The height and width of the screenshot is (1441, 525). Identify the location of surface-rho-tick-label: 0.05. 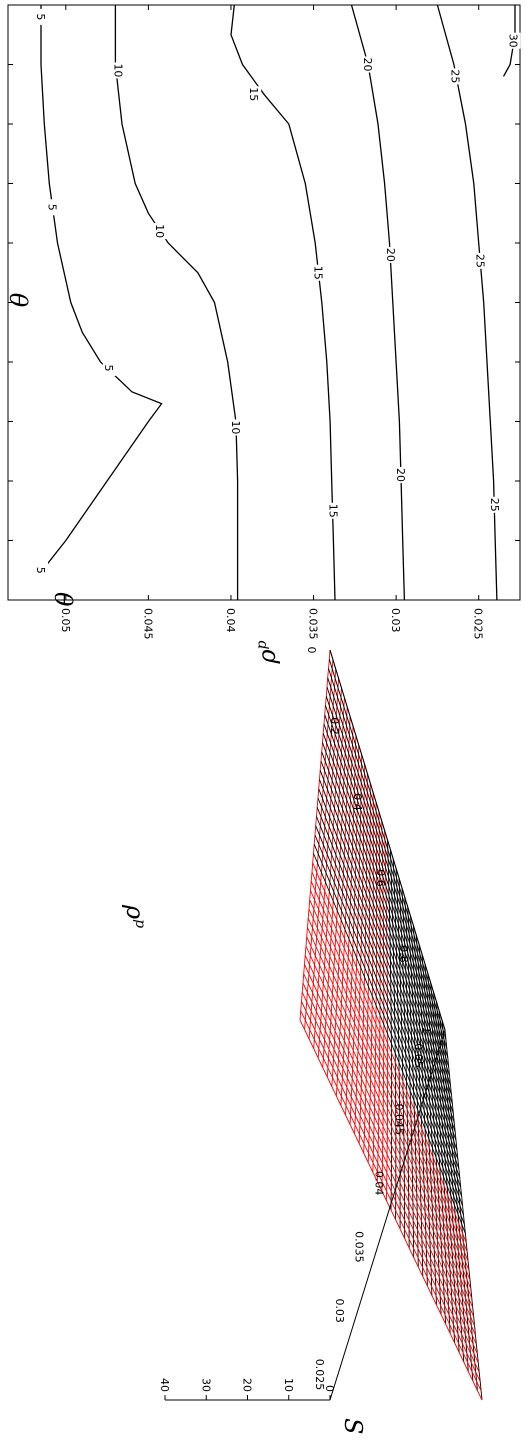
(418, 1055).